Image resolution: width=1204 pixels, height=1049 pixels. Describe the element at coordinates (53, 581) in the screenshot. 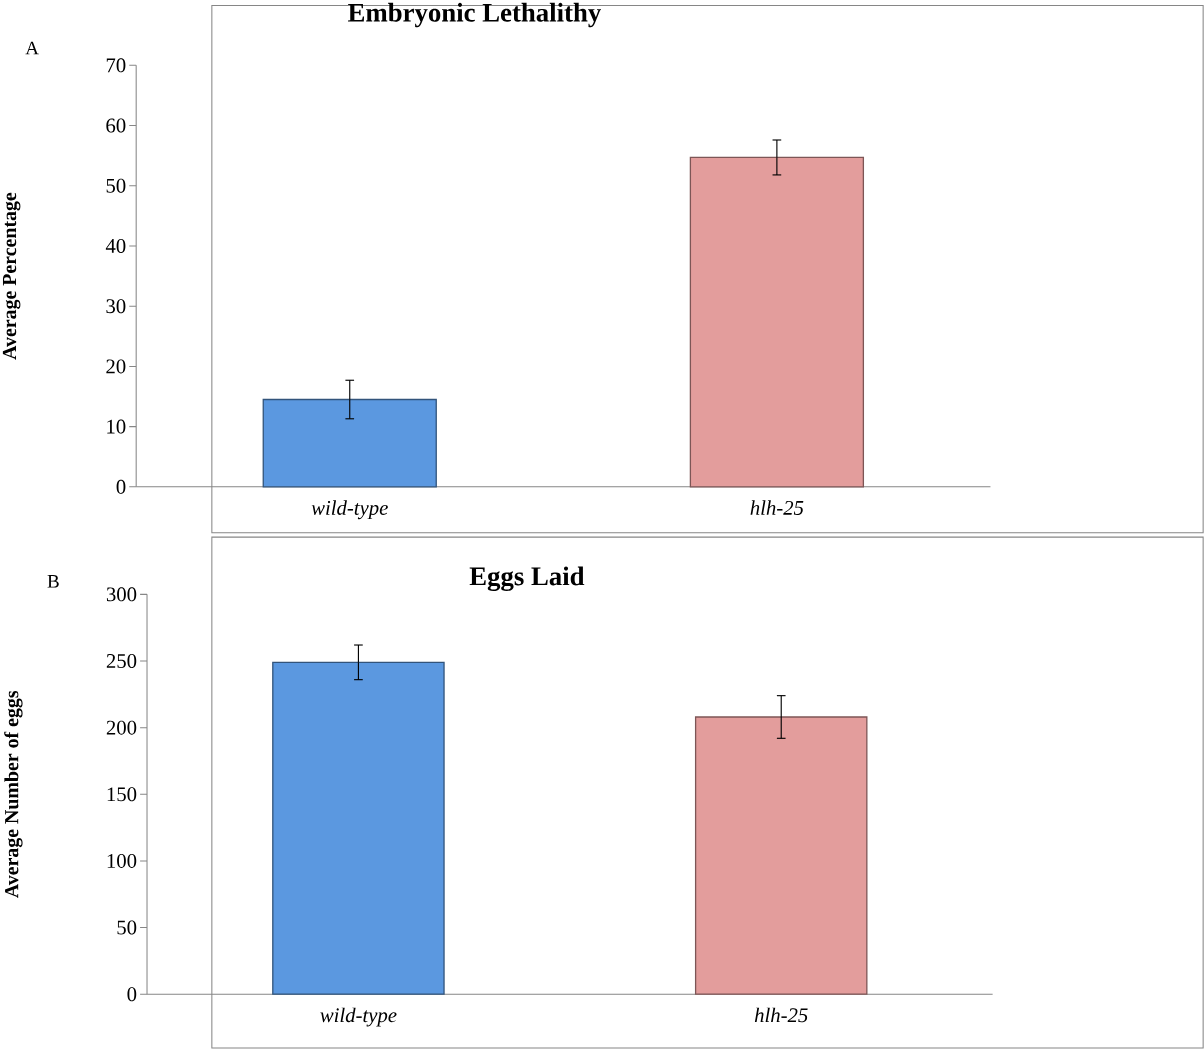

I see `text: B` at that location.